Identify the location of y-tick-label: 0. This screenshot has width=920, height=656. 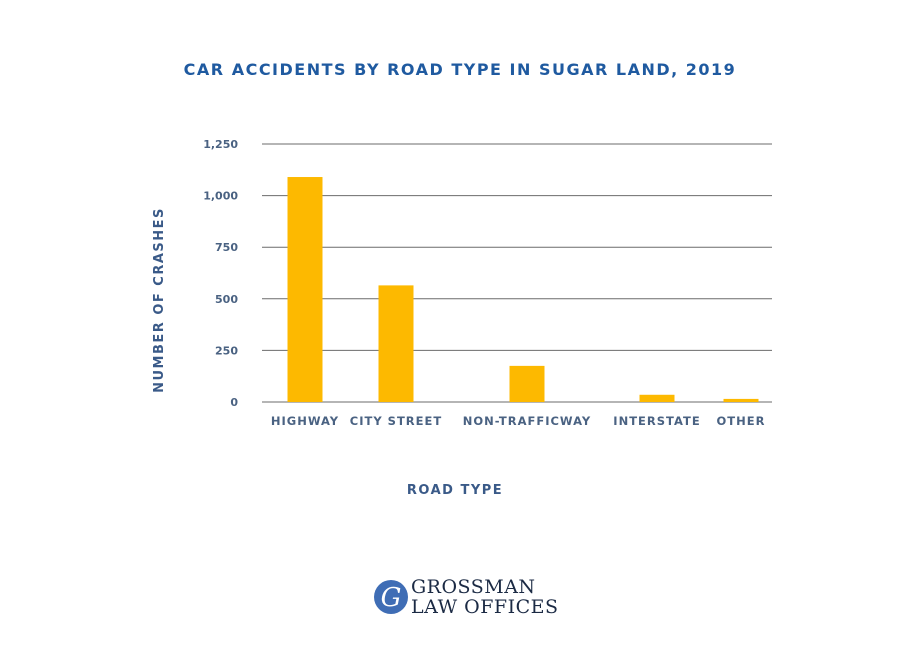
(234, 402).